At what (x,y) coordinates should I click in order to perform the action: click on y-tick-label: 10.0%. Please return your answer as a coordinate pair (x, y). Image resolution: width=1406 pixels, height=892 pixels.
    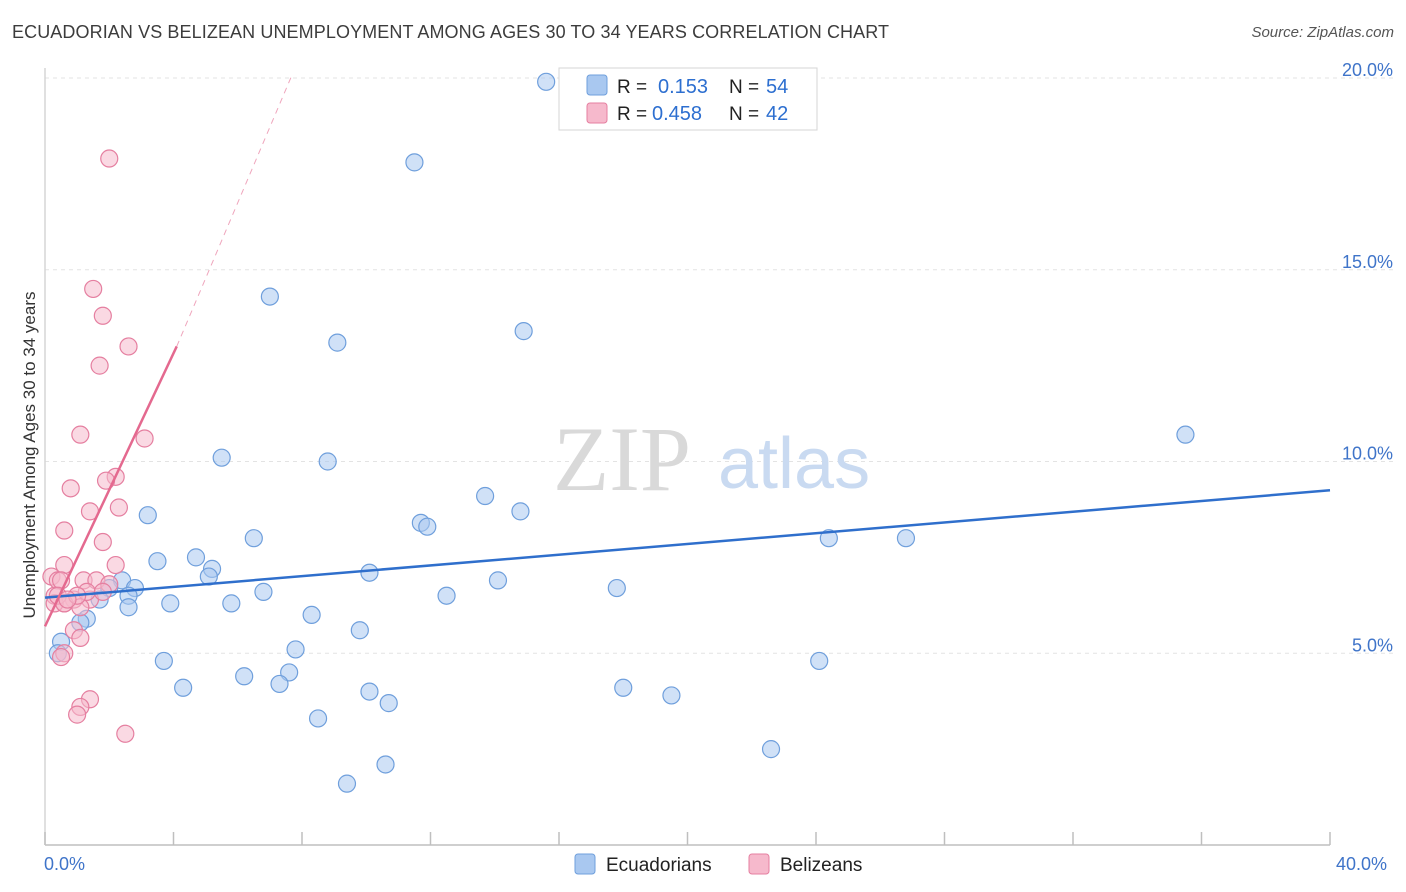
    Looking at the image, I should click on (1367, 454).